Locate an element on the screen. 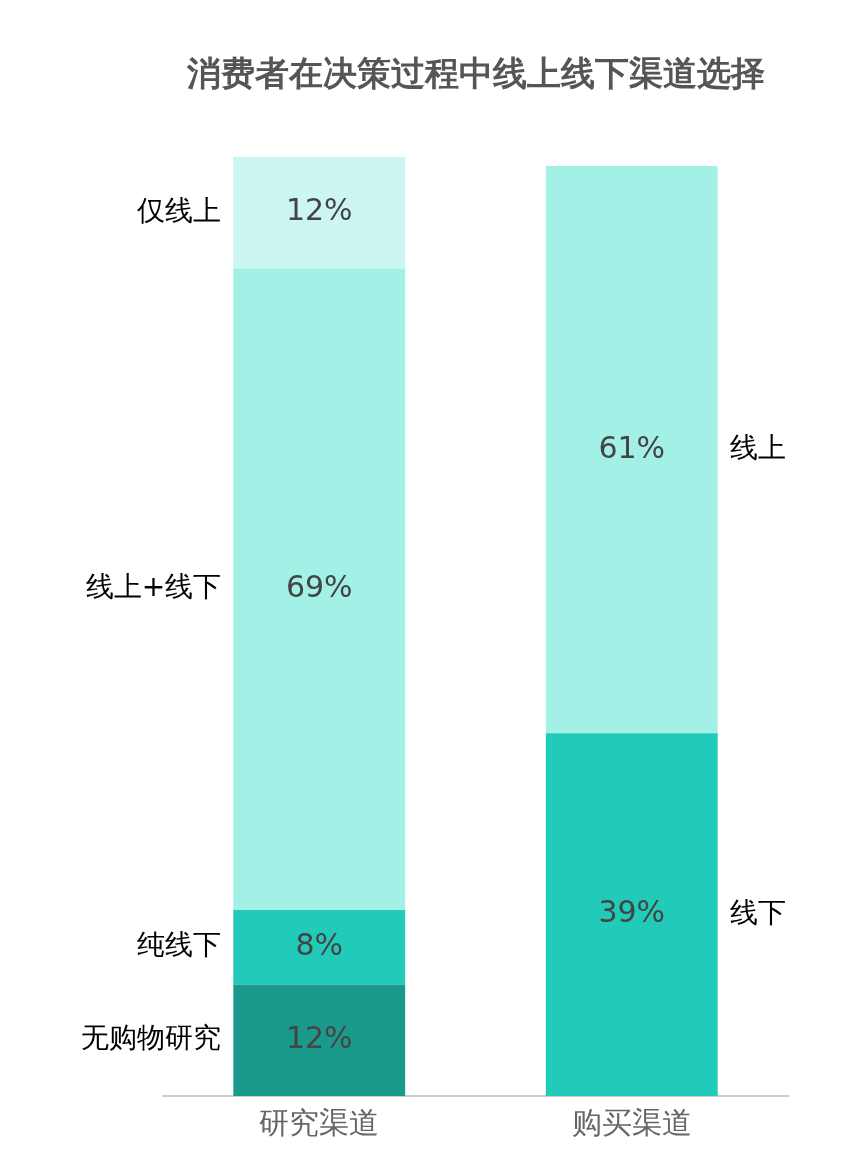 The height and width of the screenshot is (1164, 858). data-label: 39% is located at coordinates (632, 912).